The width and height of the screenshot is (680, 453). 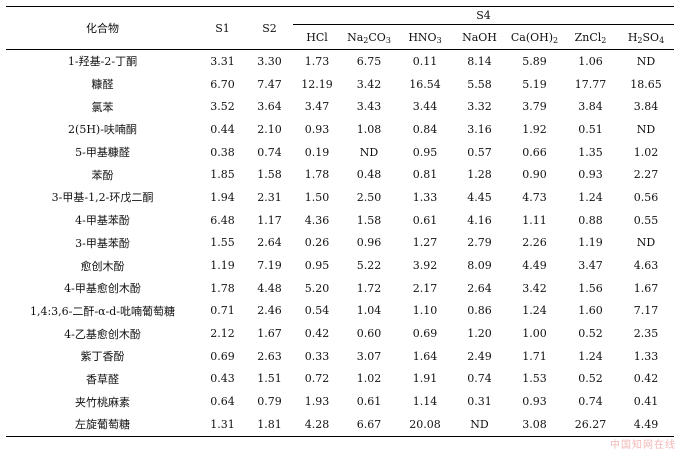 What do you see at coordinates (534, 175) in the screenshot?
I see `value-cell: 0.90` at bounding box center [534, 175].